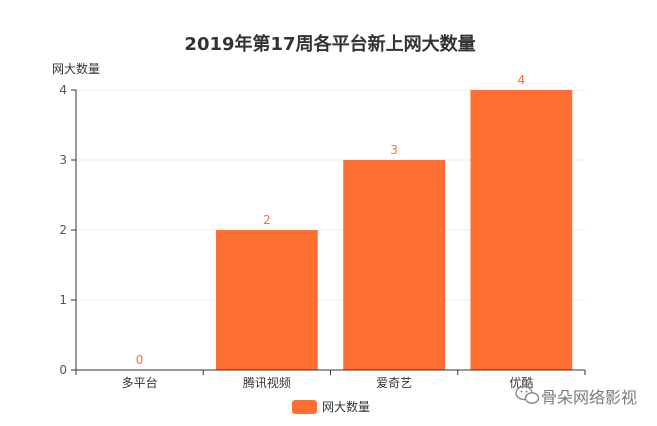 The height and width of the screenshot is (426, 657). Describe the element at coordinates (140, 382) in the screenshot. I see `x-tick-label: 多平台` at that location.